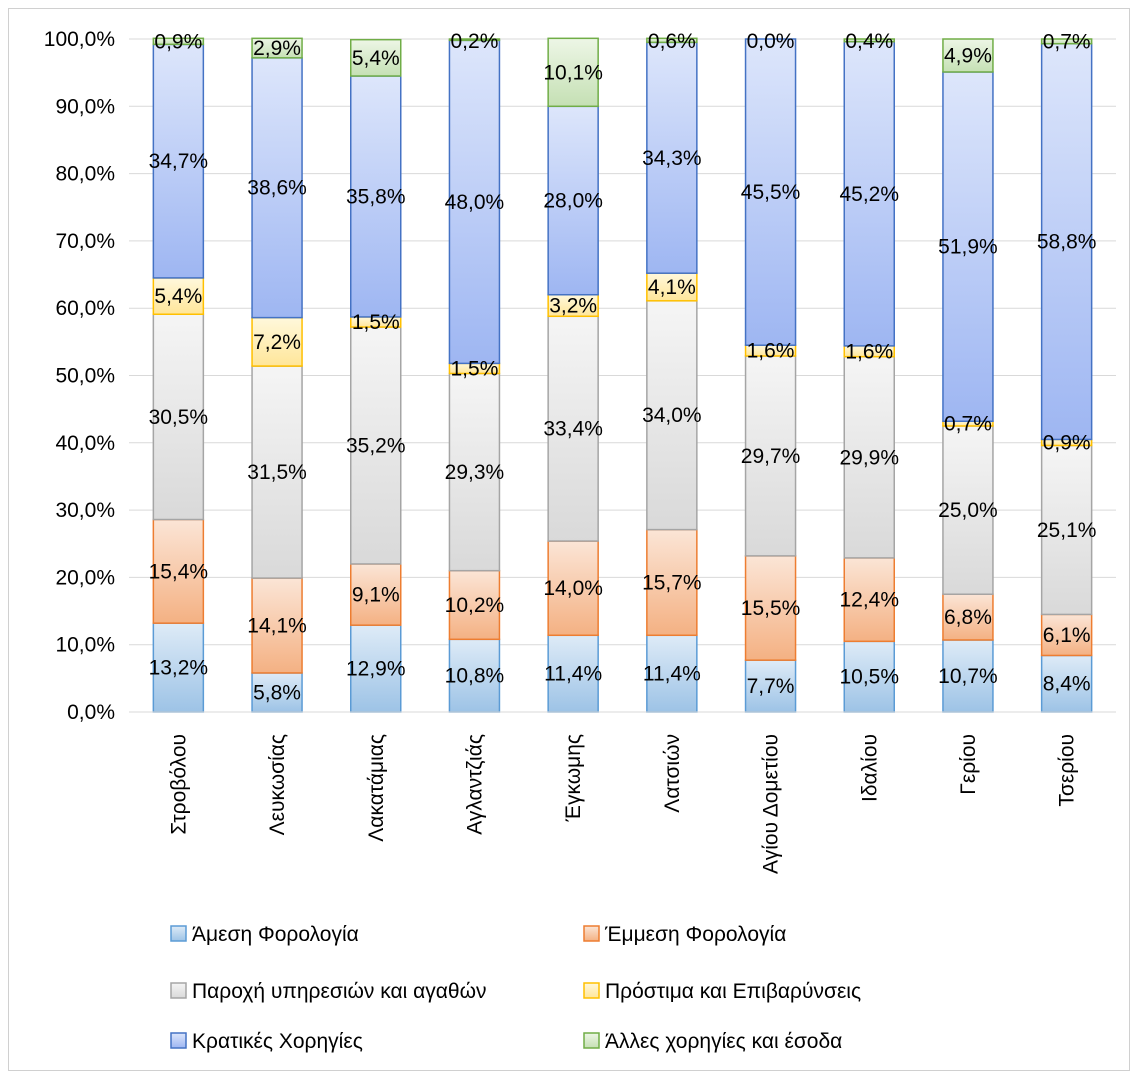 The height and width of the screenshot is (1079, 1138). I want to click on data-label: 48,0%, so click(475, 202).